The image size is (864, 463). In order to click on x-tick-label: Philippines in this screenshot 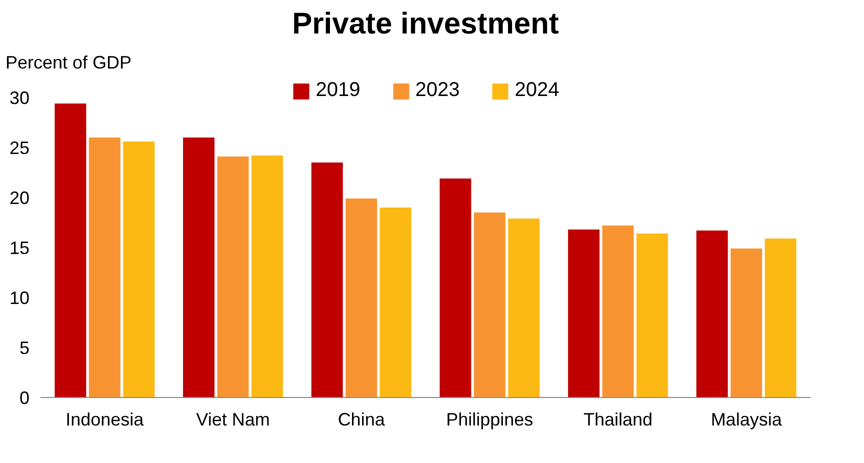, I will do `click(490, 420)`.